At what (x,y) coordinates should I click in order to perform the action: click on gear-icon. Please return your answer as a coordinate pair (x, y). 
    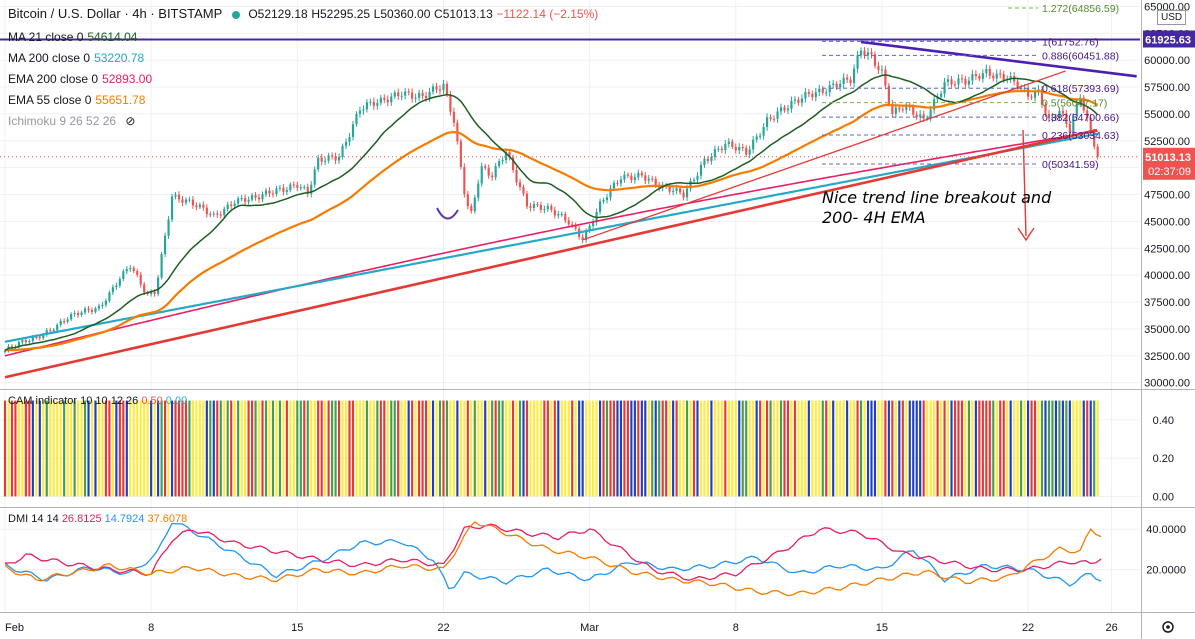
    Looking at the image, I should click on (1168, 627).